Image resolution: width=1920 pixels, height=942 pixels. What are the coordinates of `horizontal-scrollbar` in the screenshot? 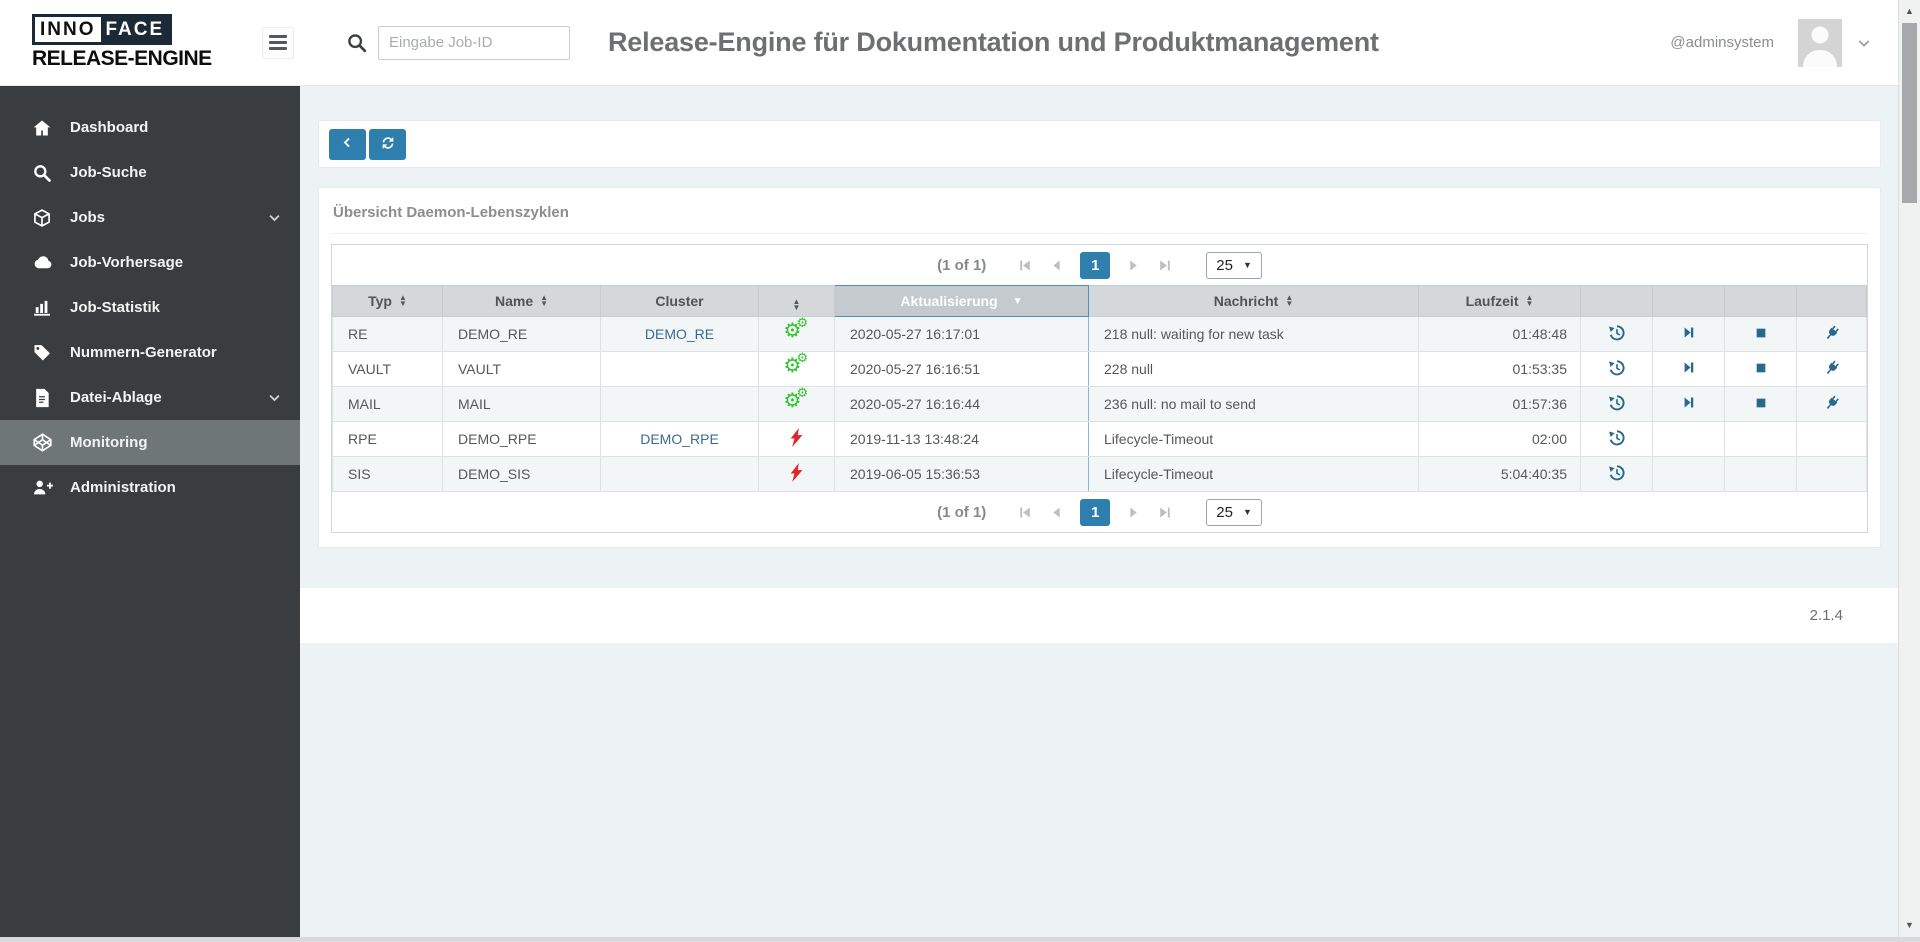 It's located at (960, 939).